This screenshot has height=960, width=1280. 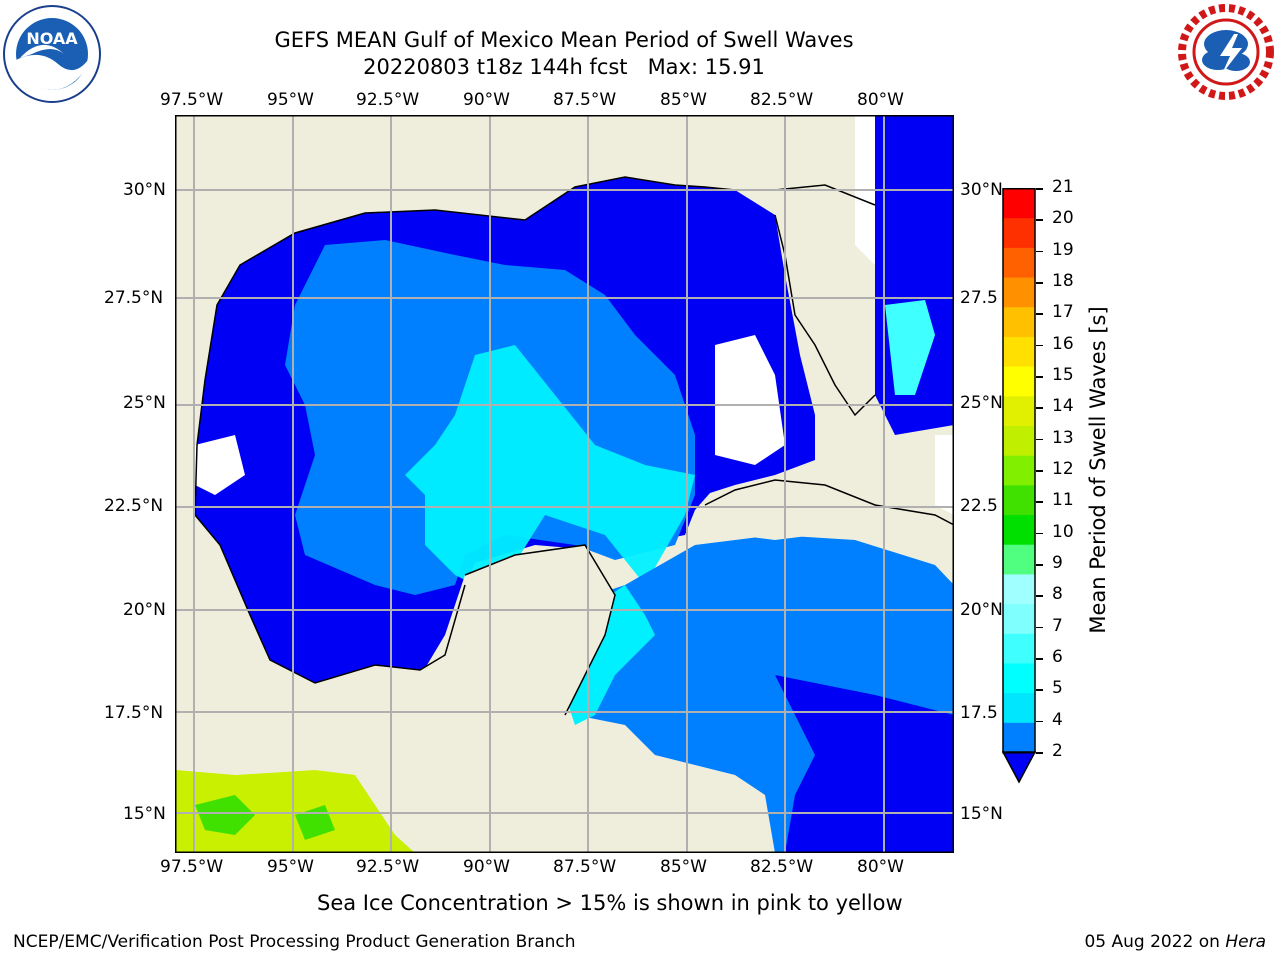 What do you see at coordinates (981, 190) in the screenshot?
I see `lat-label-right: 30°N` at bounding box center [981, 190].